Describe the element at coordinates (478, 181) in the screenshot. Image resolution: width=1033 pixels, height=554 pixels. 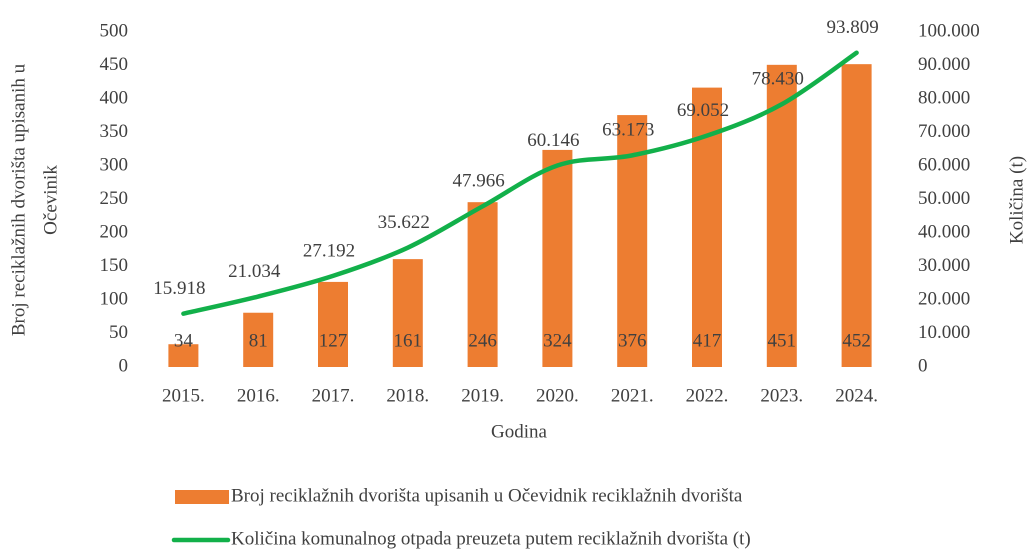
I see `line-value-label: 47.966` at that location.